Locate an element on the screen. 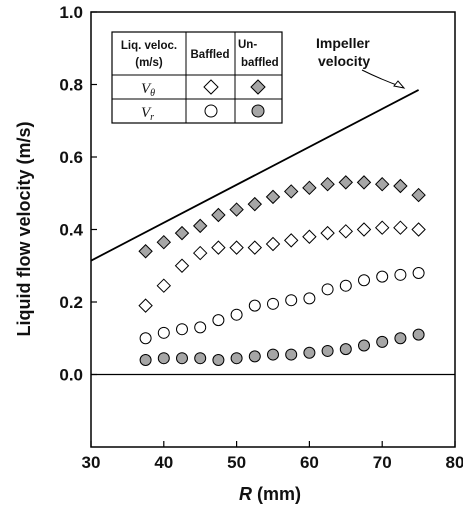 The height and width of the screenshot is (510, 463). legend-row1-symbol: Vθ is located at coordinates (148, 90).